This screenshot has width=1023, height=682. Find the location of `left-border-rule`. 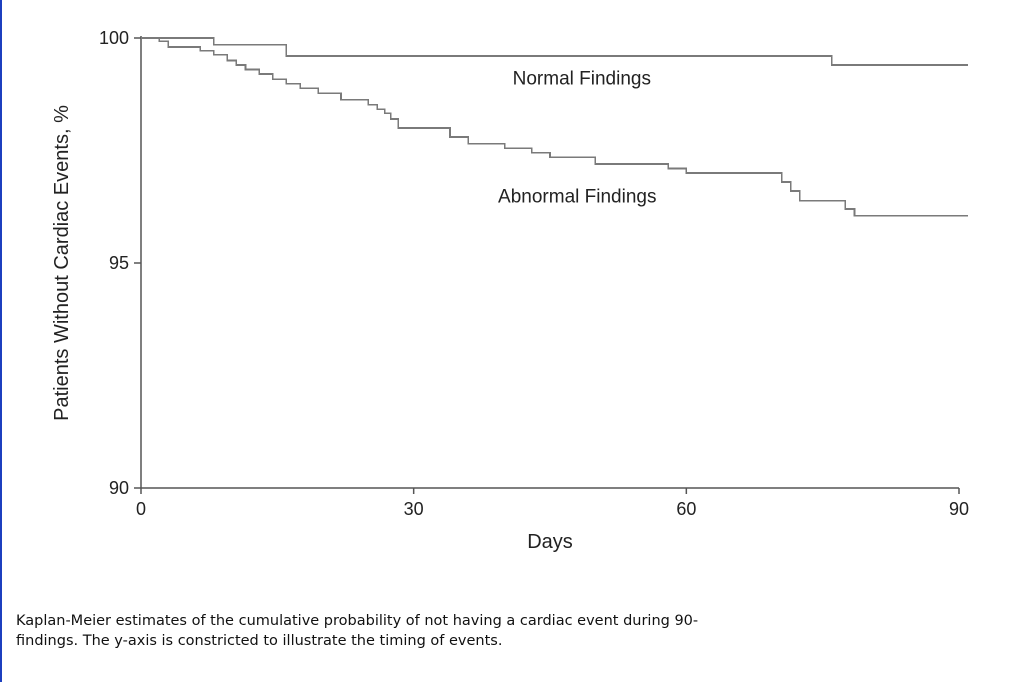

left-border-rule is located at coordinates (1, 341).